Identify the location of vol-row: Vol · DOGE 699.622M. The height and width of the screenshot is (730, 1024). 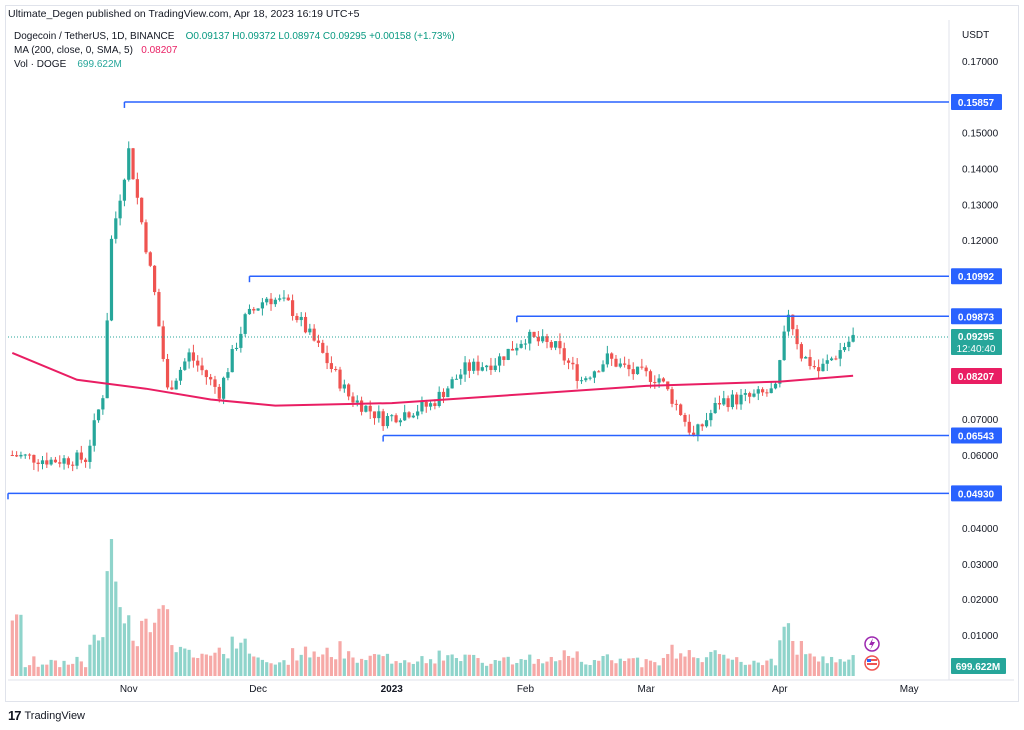
(234, 65).